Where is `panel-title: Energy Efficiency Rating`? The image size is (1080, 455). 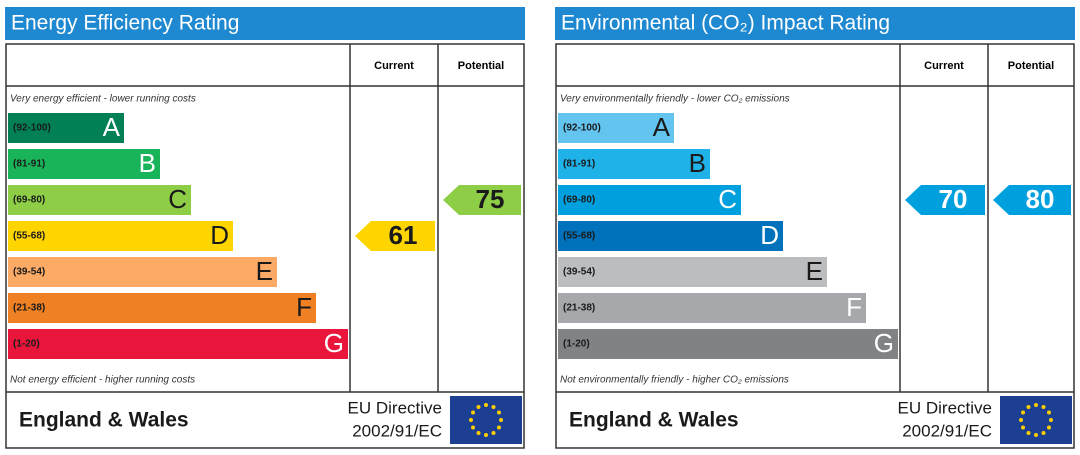 panel-title: Energy Efficiency Rating is located at coordinates (125, 23).